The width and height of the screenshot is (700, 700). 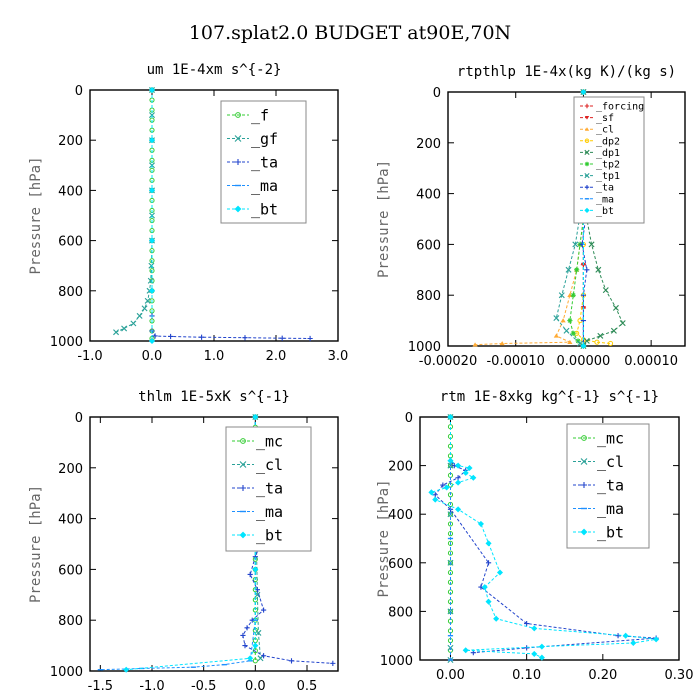 I want to click on x-tick-label: 0.0, so click(x=255, y=686).